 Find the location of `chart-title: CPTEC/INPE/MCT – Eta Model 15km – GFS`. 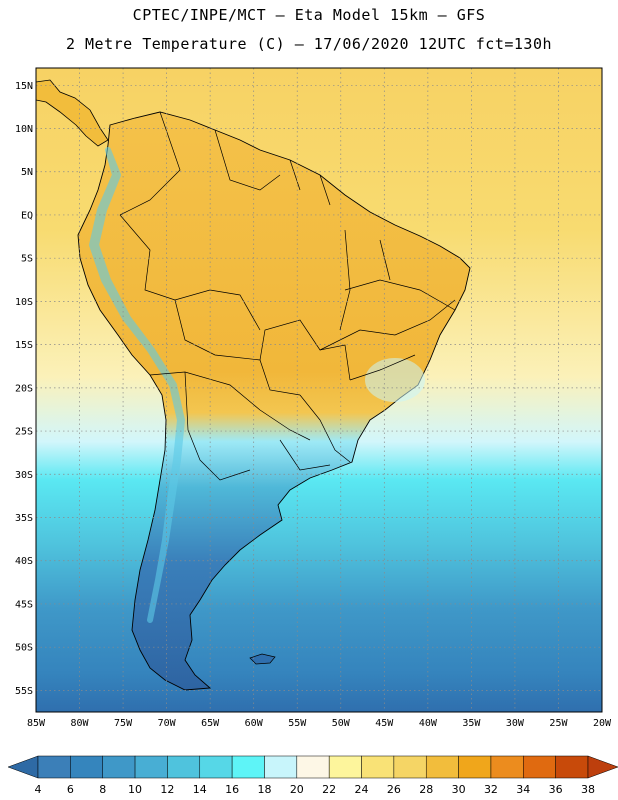

chart-title: CPTEC/INPE/MCT – Eta Model 15km – GFS is located at coordinates (309, 15).